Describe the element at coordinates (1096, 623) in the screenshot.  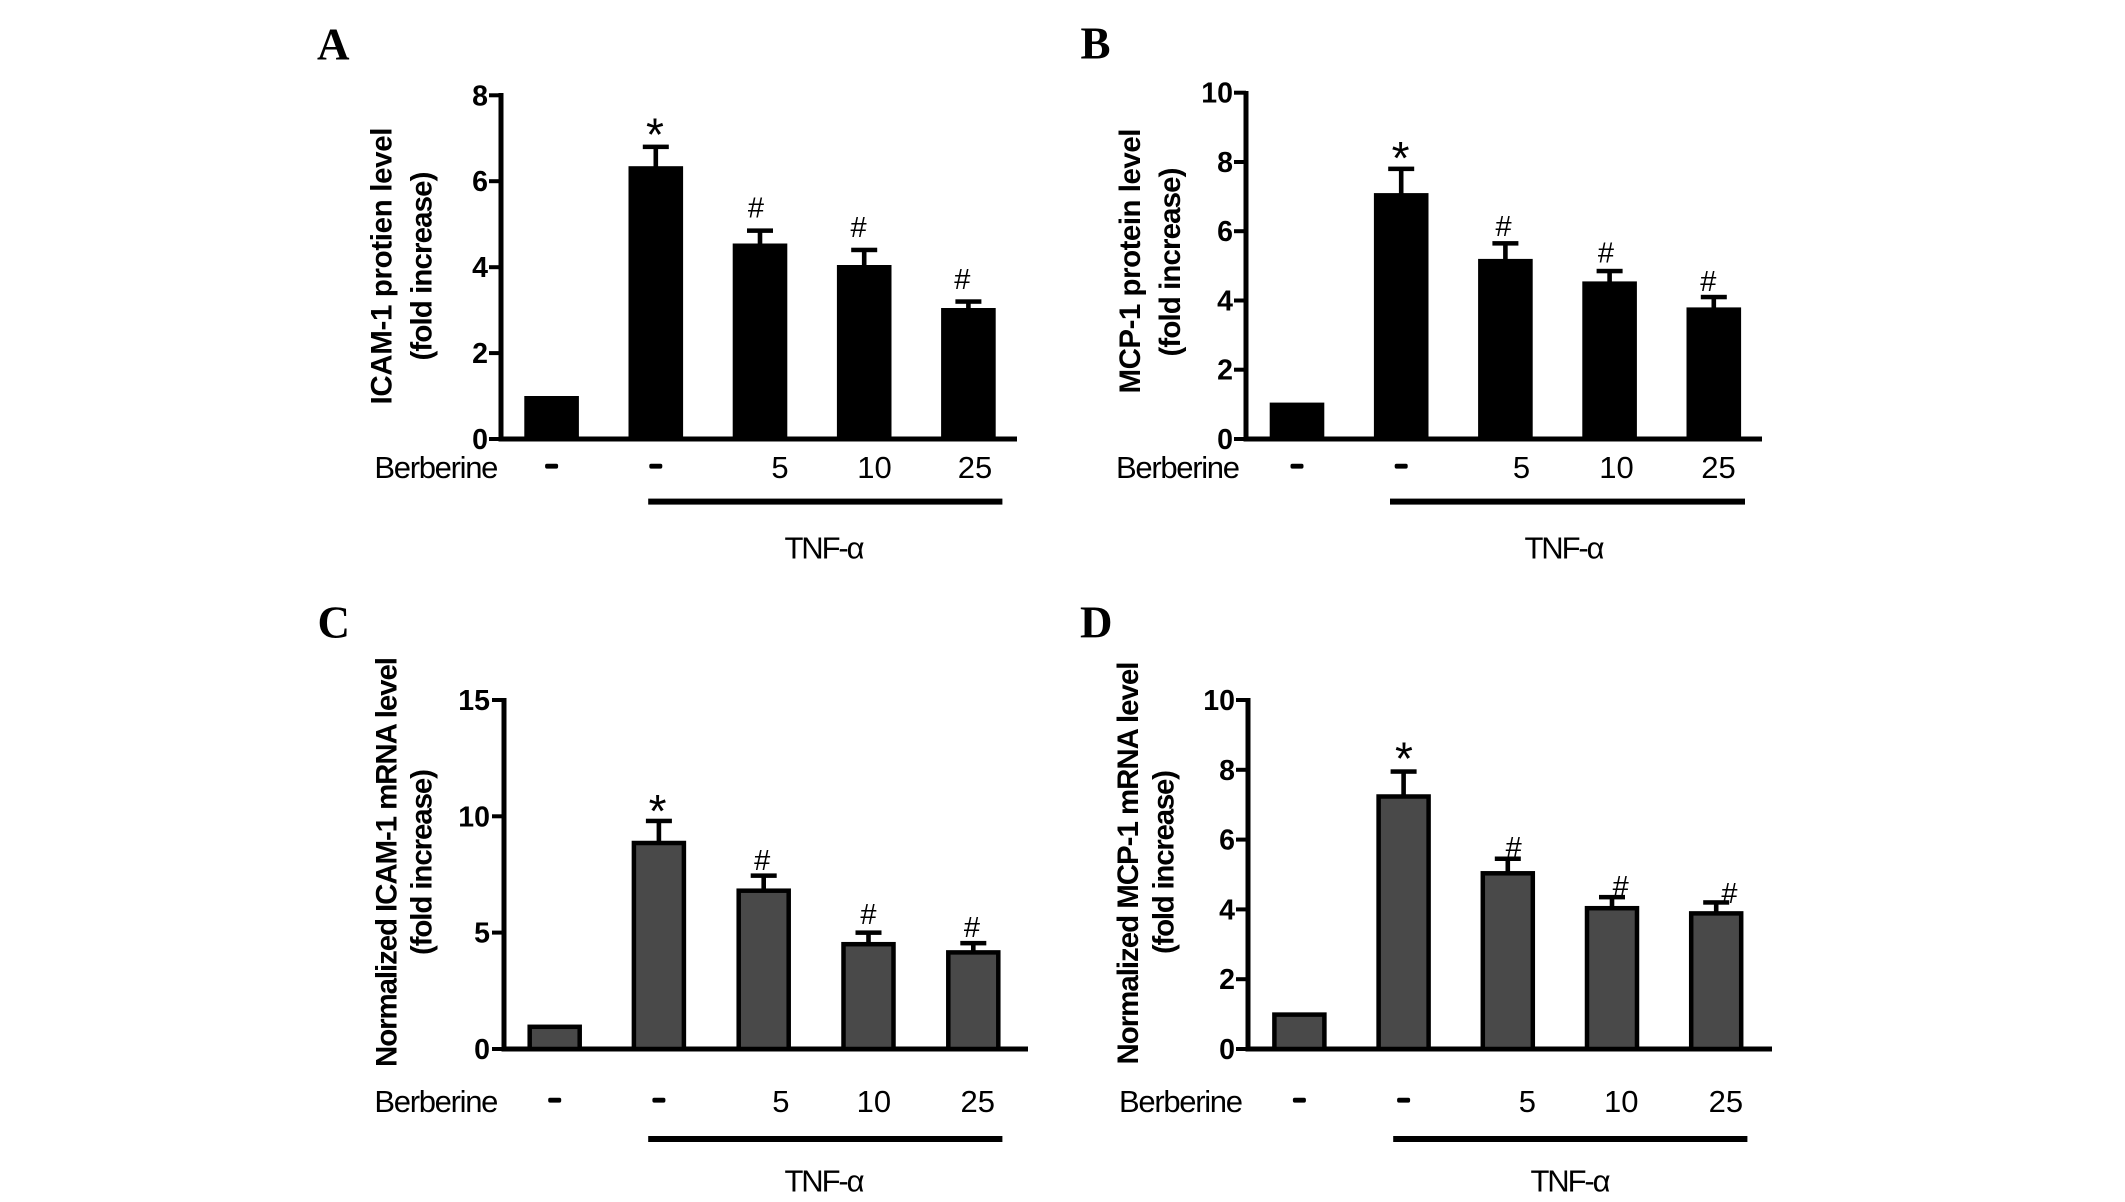
I see `svg-text: D` at that location.